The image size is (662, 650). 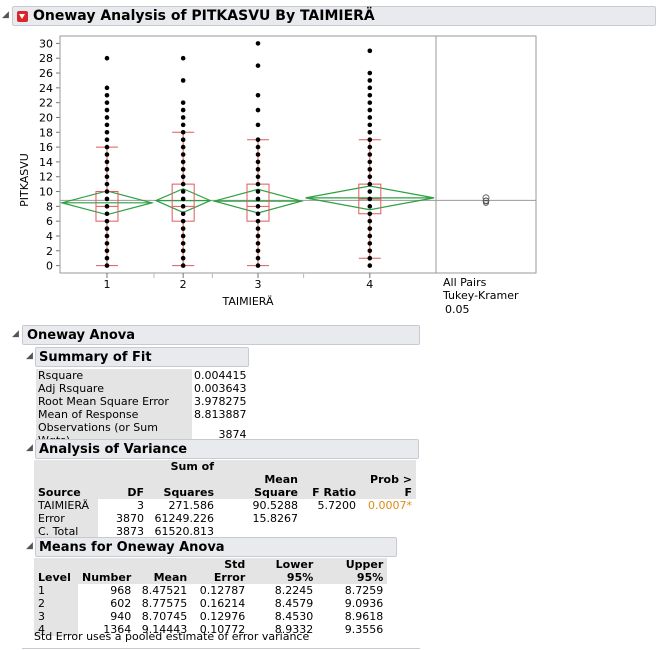 What do you see at coordinates (114, 401) in the screenshot?
I see `summary-label: Root Mean Square Error` at bounding box center [114, 401].